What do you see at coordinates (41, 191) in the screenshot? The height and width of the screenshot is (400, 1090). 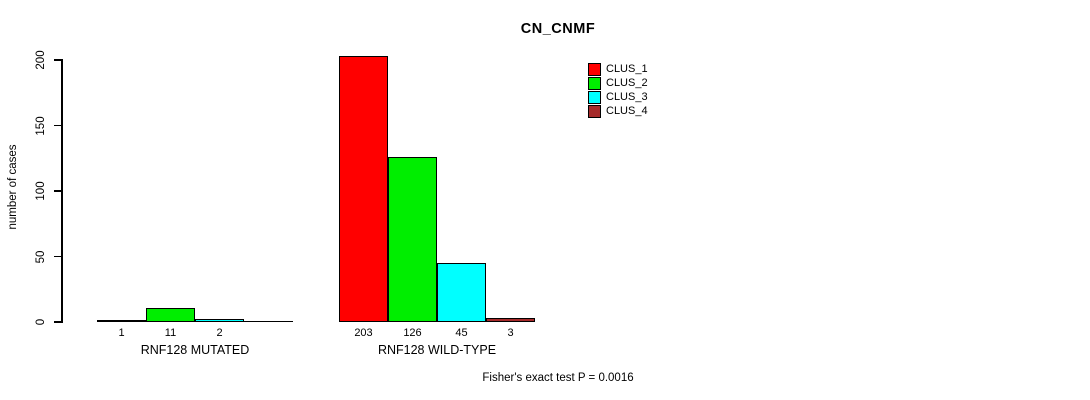 I see `y-tick-label-100: 100` at bounding box center [41, 191].